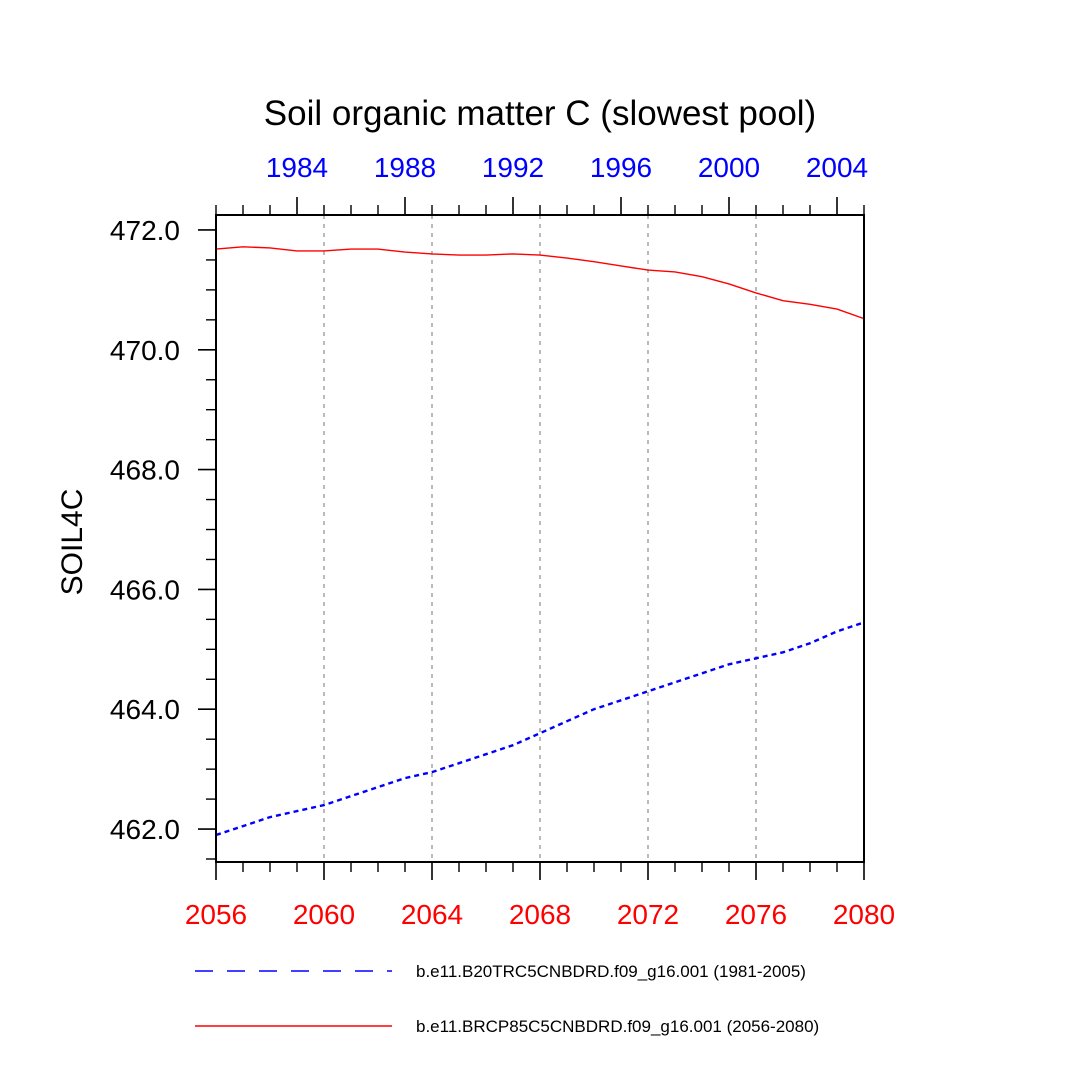 The image size is (1080, 1080). I want to click on x-top-tick-label: 2000, so click(729, 167).